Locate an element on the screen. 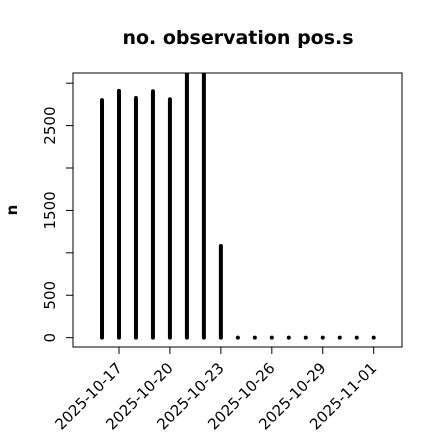 This screenshot has width=440, height=440. chart-title: no. observation pos.s is located at coordinates (237, 38).